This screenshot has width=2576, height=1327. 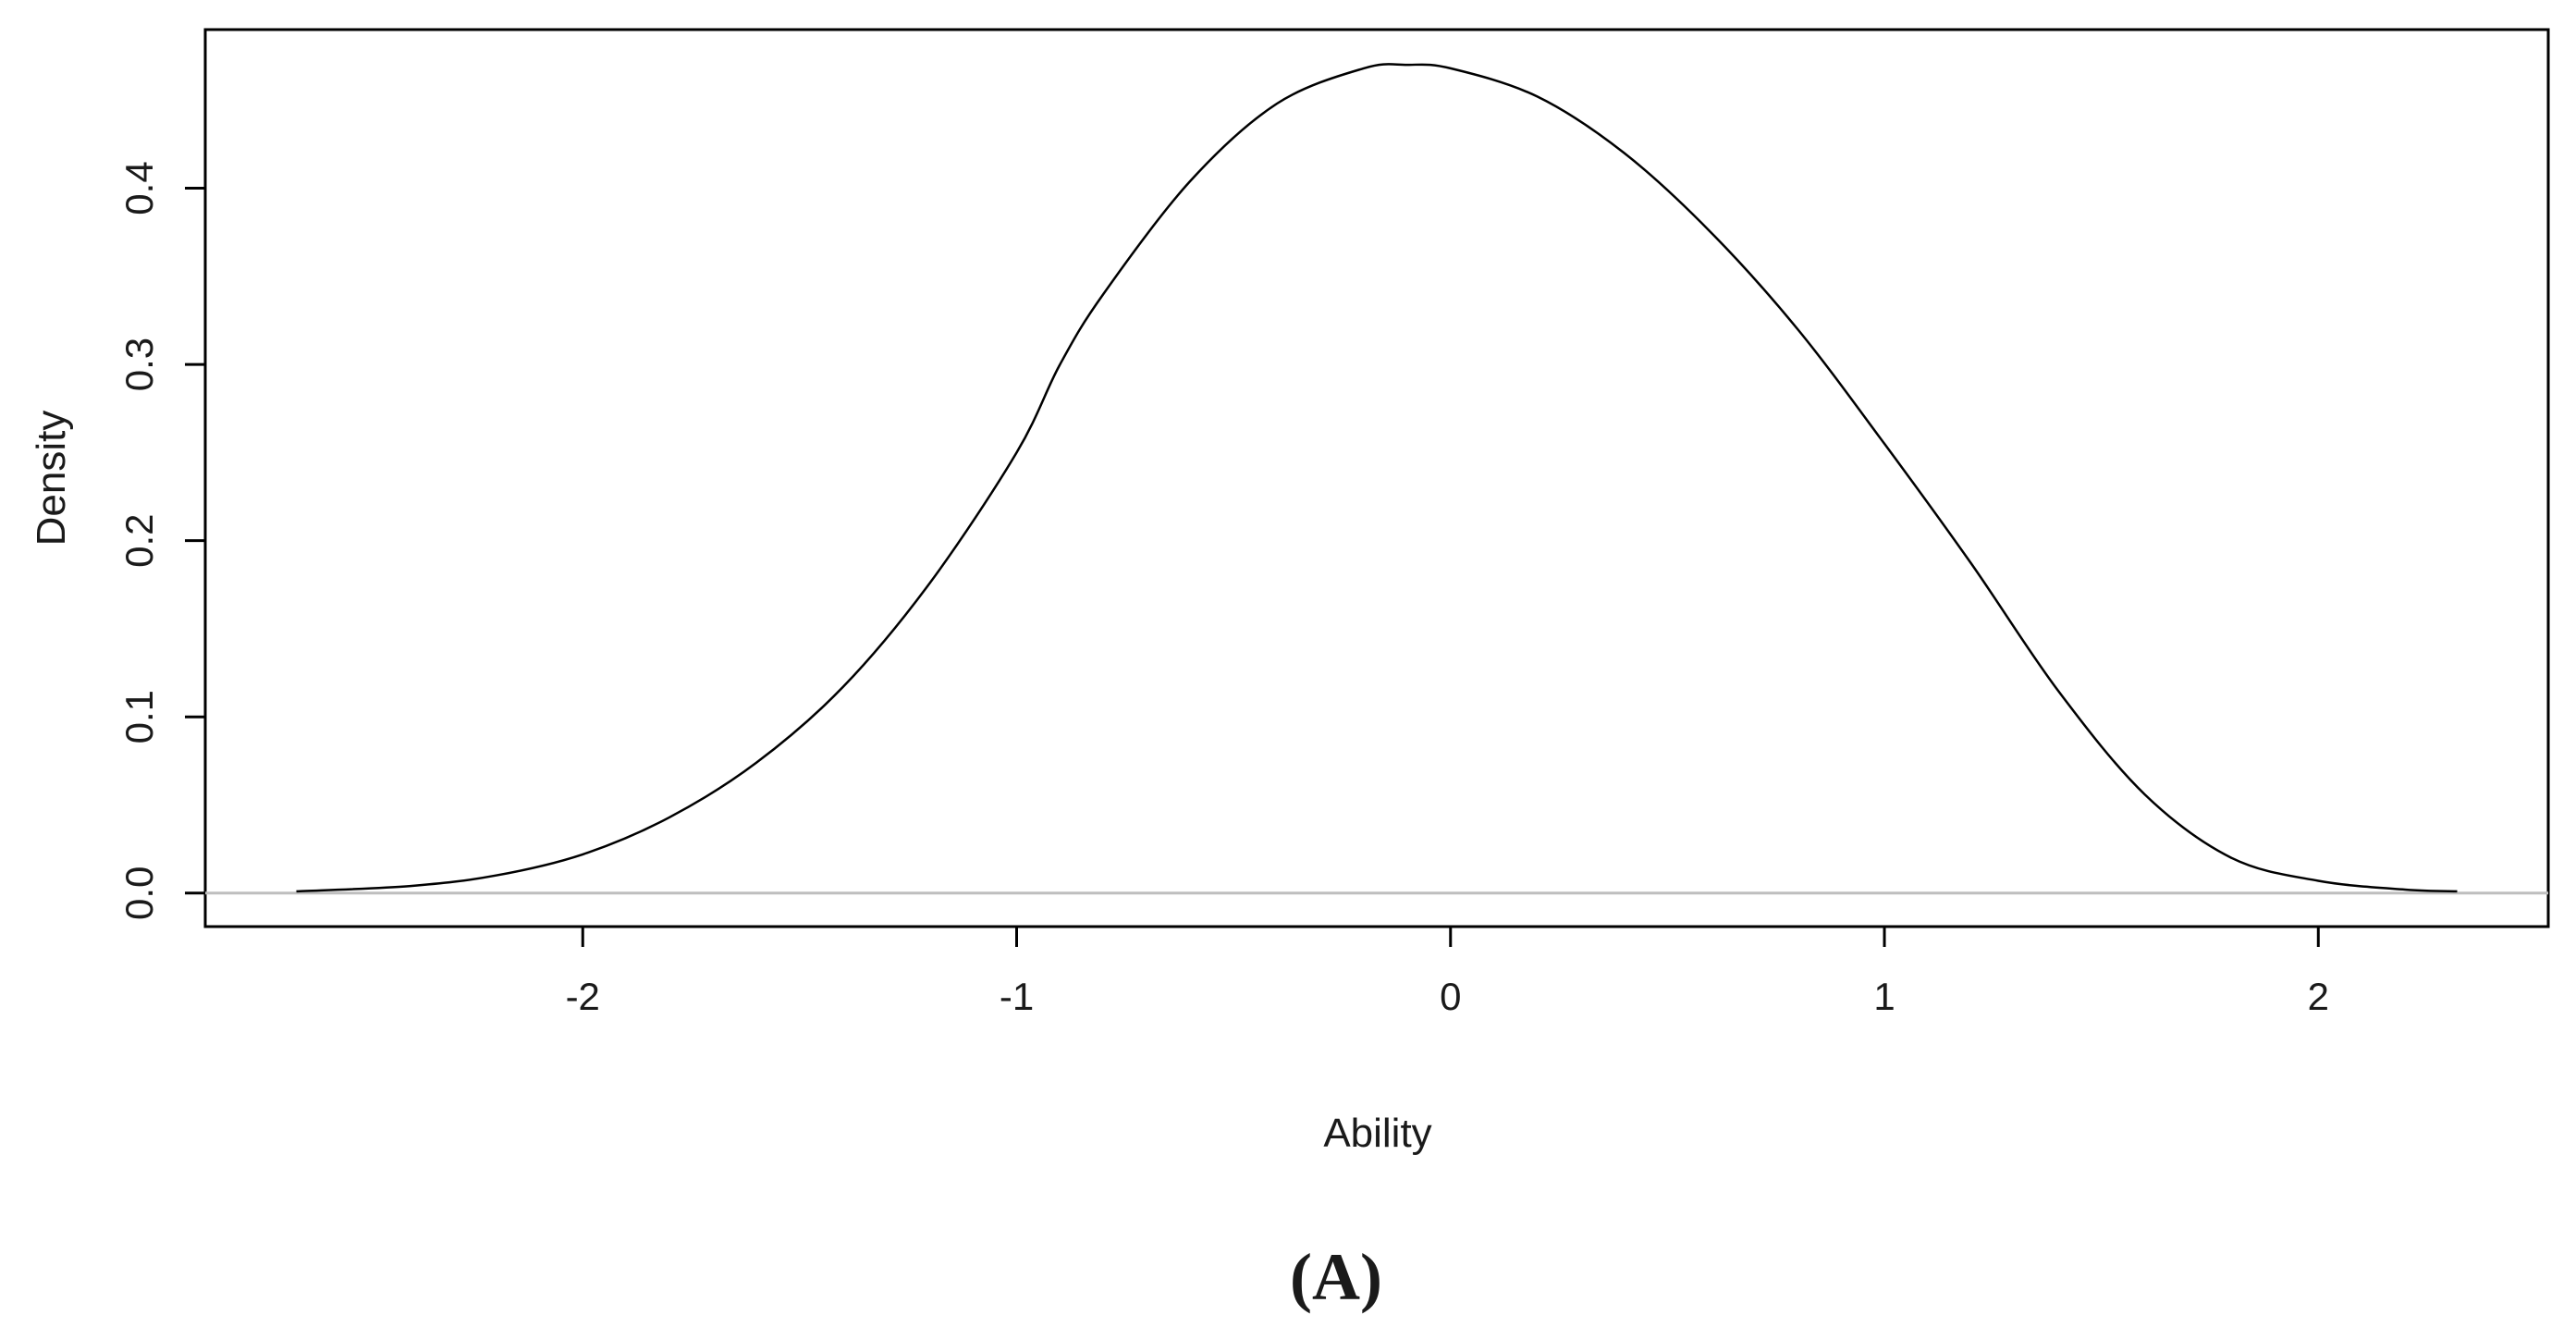 What do you see at coordinates (1450, 996) in the screenshot?
I see `x-tick-label-2: 0` at bounding box center [1450, 996].